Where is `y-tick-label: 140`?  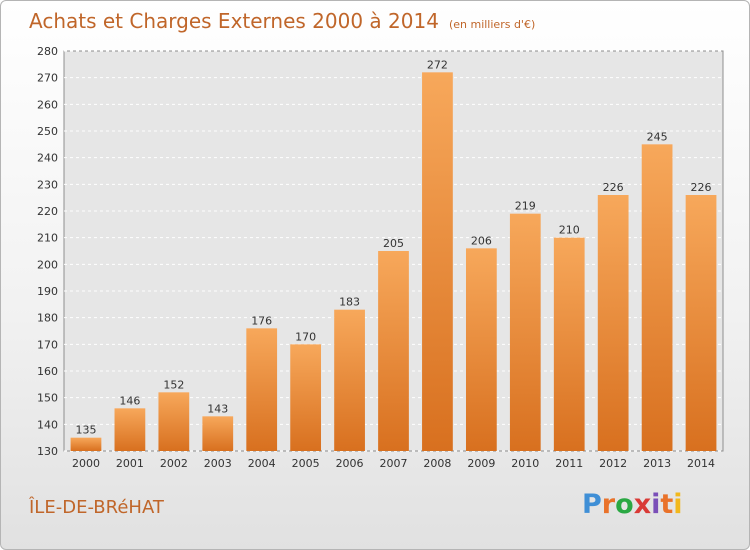
y-tick-label: 140 is located at coordinates (47, 424).